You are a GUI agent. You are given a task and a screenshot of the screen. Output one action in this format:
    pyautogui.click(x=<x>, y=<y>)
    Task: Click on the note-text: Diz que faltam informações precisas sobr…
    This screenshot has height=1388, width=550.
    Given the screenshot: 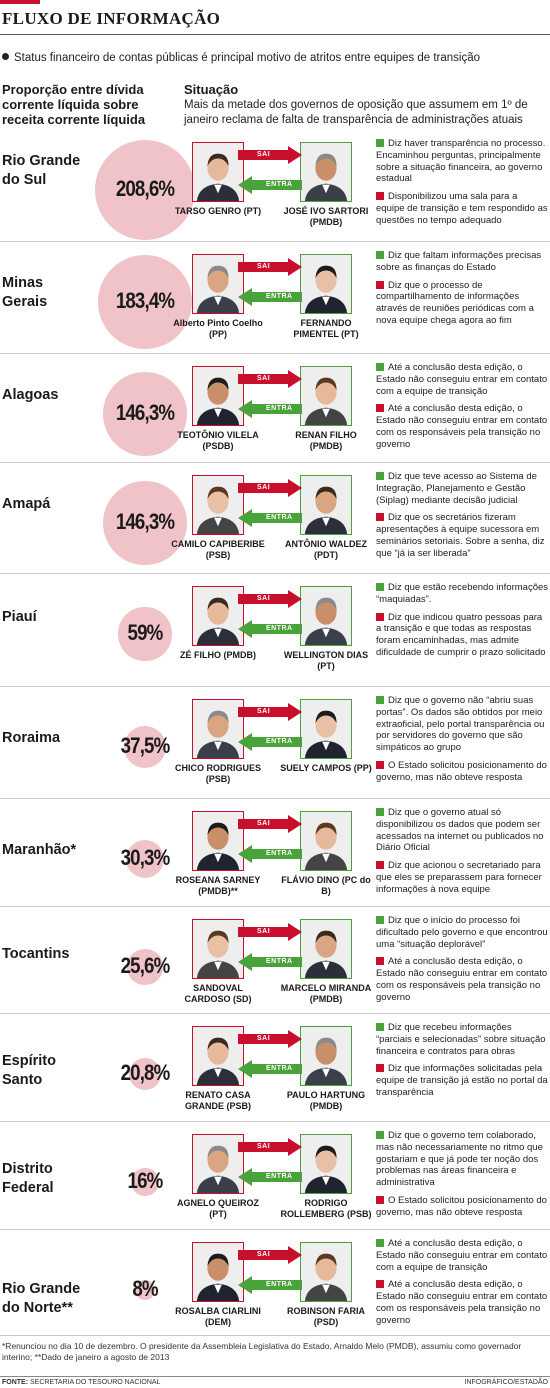 What is the action you would take?
    pyautogui.click(x=459, y=261)
    